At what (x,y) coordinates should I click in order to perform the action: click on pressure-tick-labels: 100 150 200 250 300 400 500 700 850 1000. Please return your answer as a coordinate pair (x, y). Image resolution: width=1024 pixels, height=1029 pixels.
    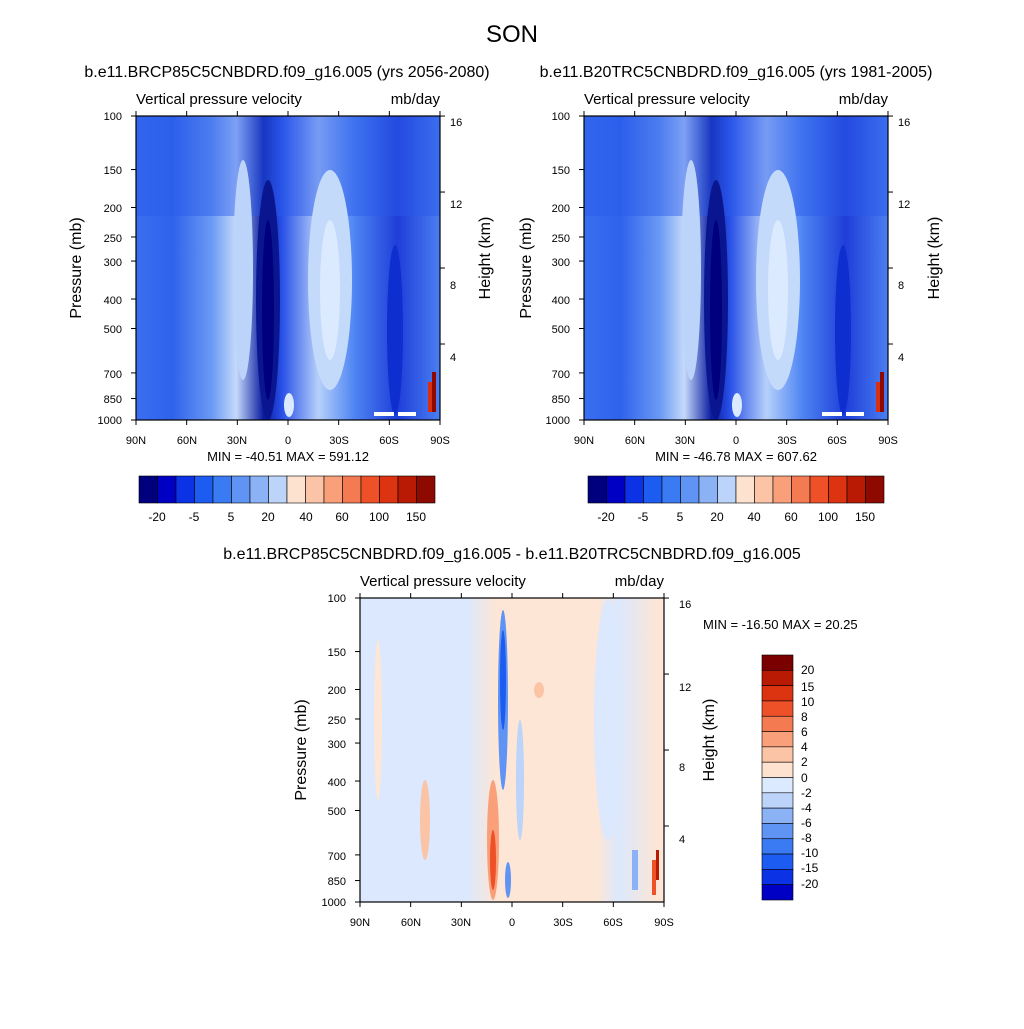
    Looking at the image, I should click on (334, 751).